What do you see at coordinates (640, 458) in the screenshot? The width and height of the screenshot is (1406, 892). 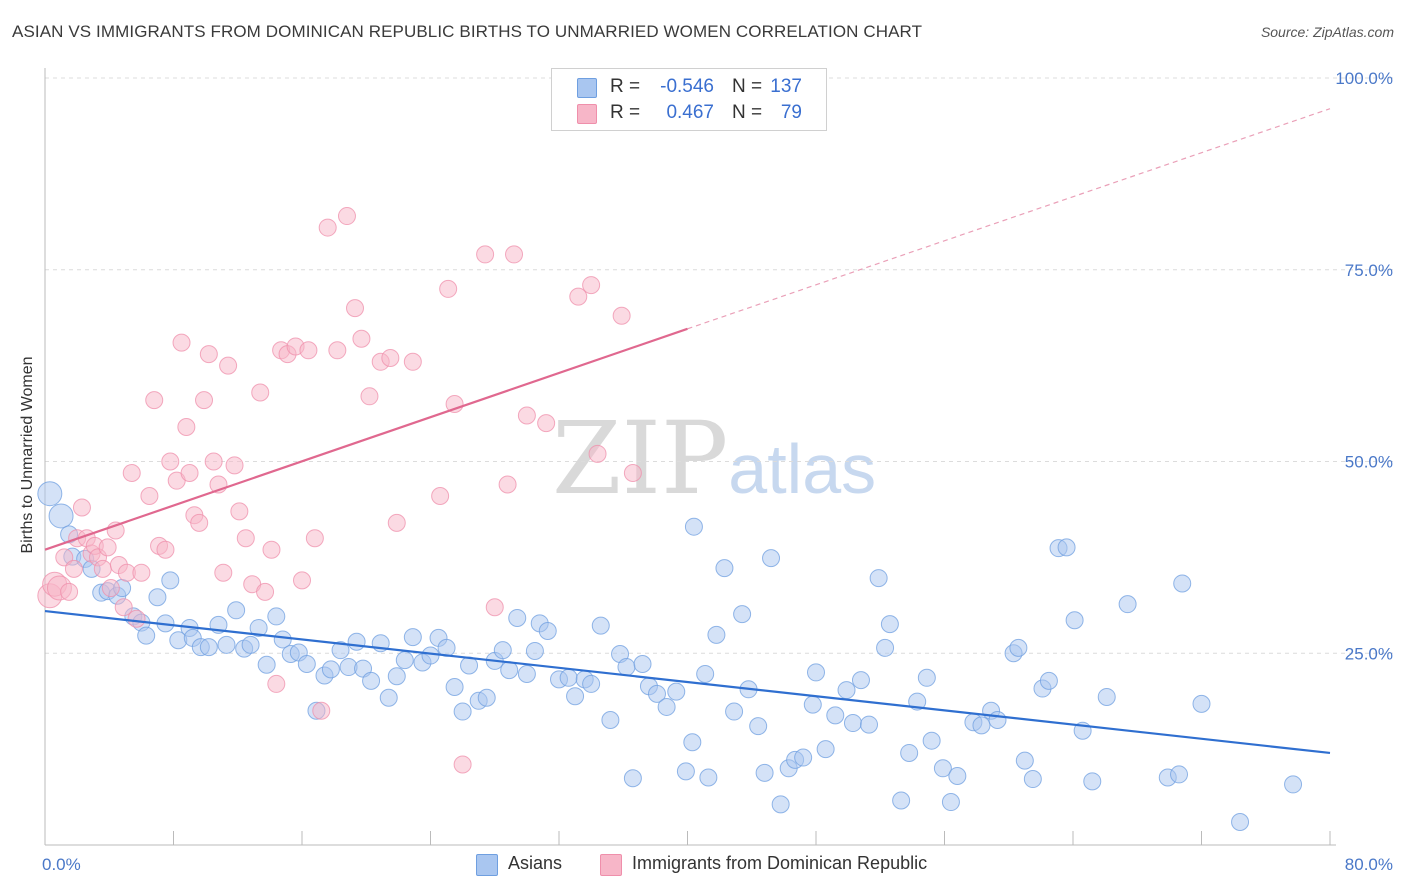 I see `watermark-zip: ZIP` at bounding box center [640, 458].